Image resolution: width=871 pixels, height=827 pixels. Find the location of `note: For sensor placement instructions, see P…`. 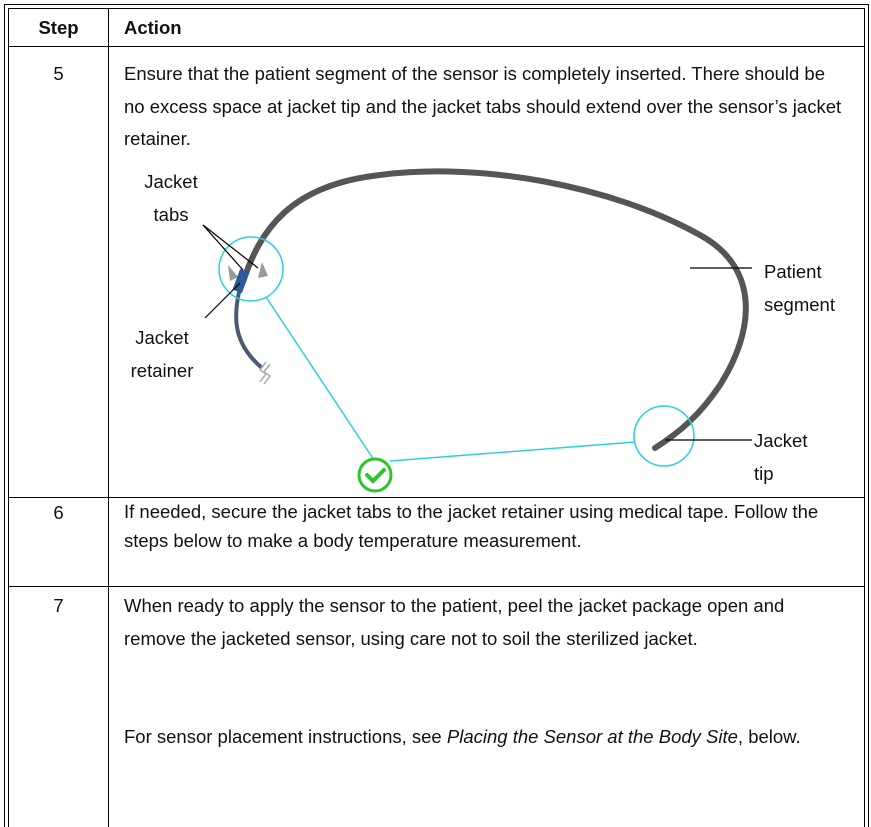

note: For sensor placement instructions, see P… is located at coordinates (484, 737).